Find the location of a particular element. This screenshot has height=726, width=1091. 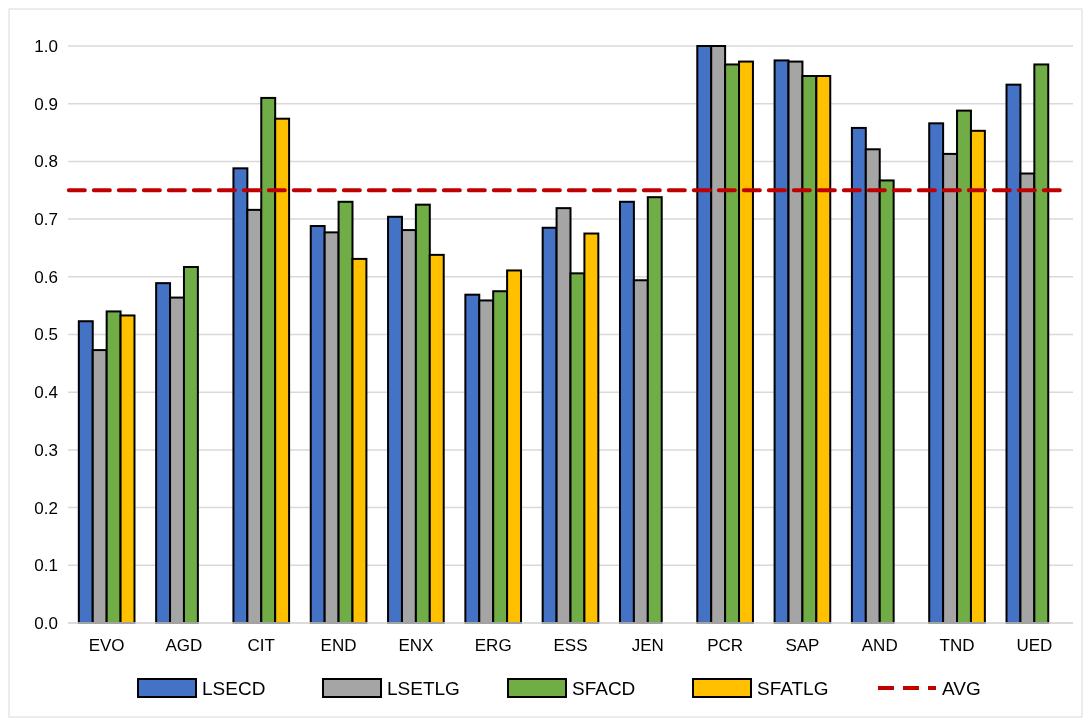

x-tick-label: ESS is located at coordinates (570, 645).